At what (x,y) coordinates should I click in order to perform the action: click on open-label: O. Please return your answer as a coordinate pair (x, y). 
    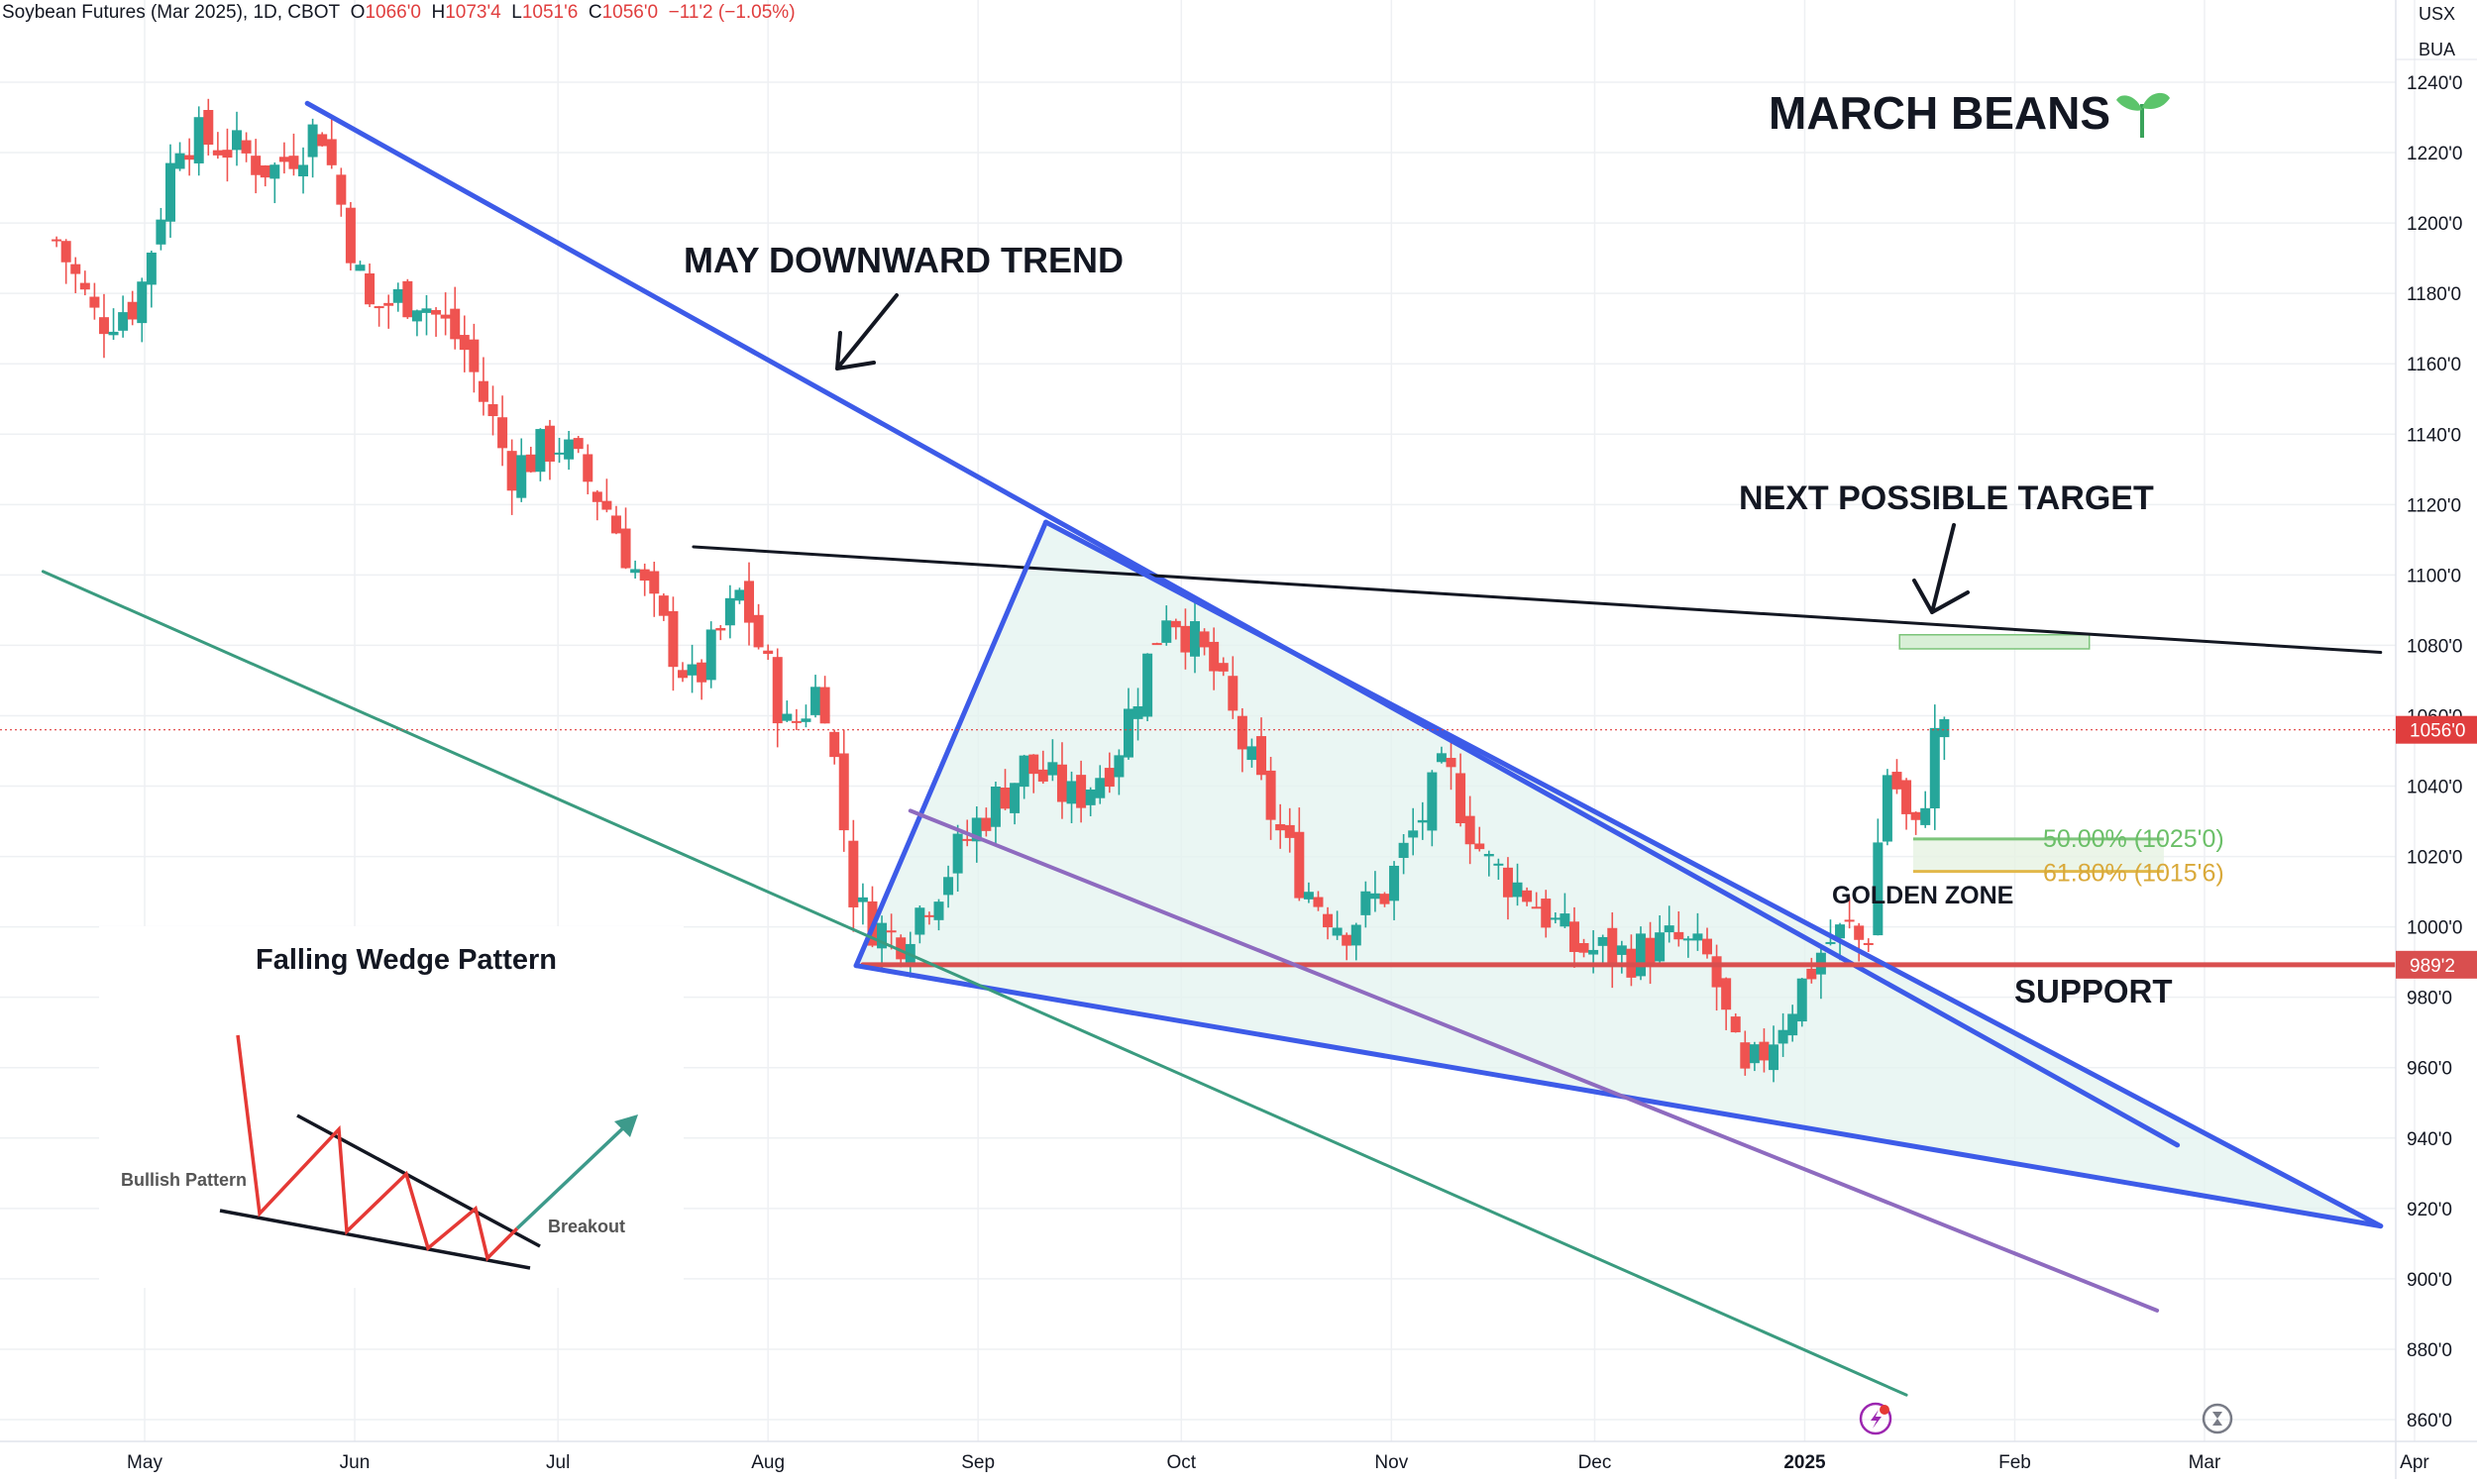
    Looking at the image, I should click on (358, 13).